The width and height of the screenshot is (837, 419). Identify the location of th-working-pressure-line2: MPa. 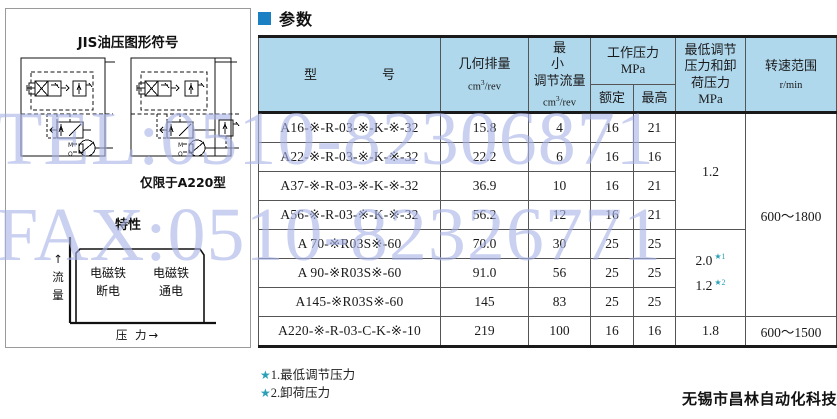
(633, 69).